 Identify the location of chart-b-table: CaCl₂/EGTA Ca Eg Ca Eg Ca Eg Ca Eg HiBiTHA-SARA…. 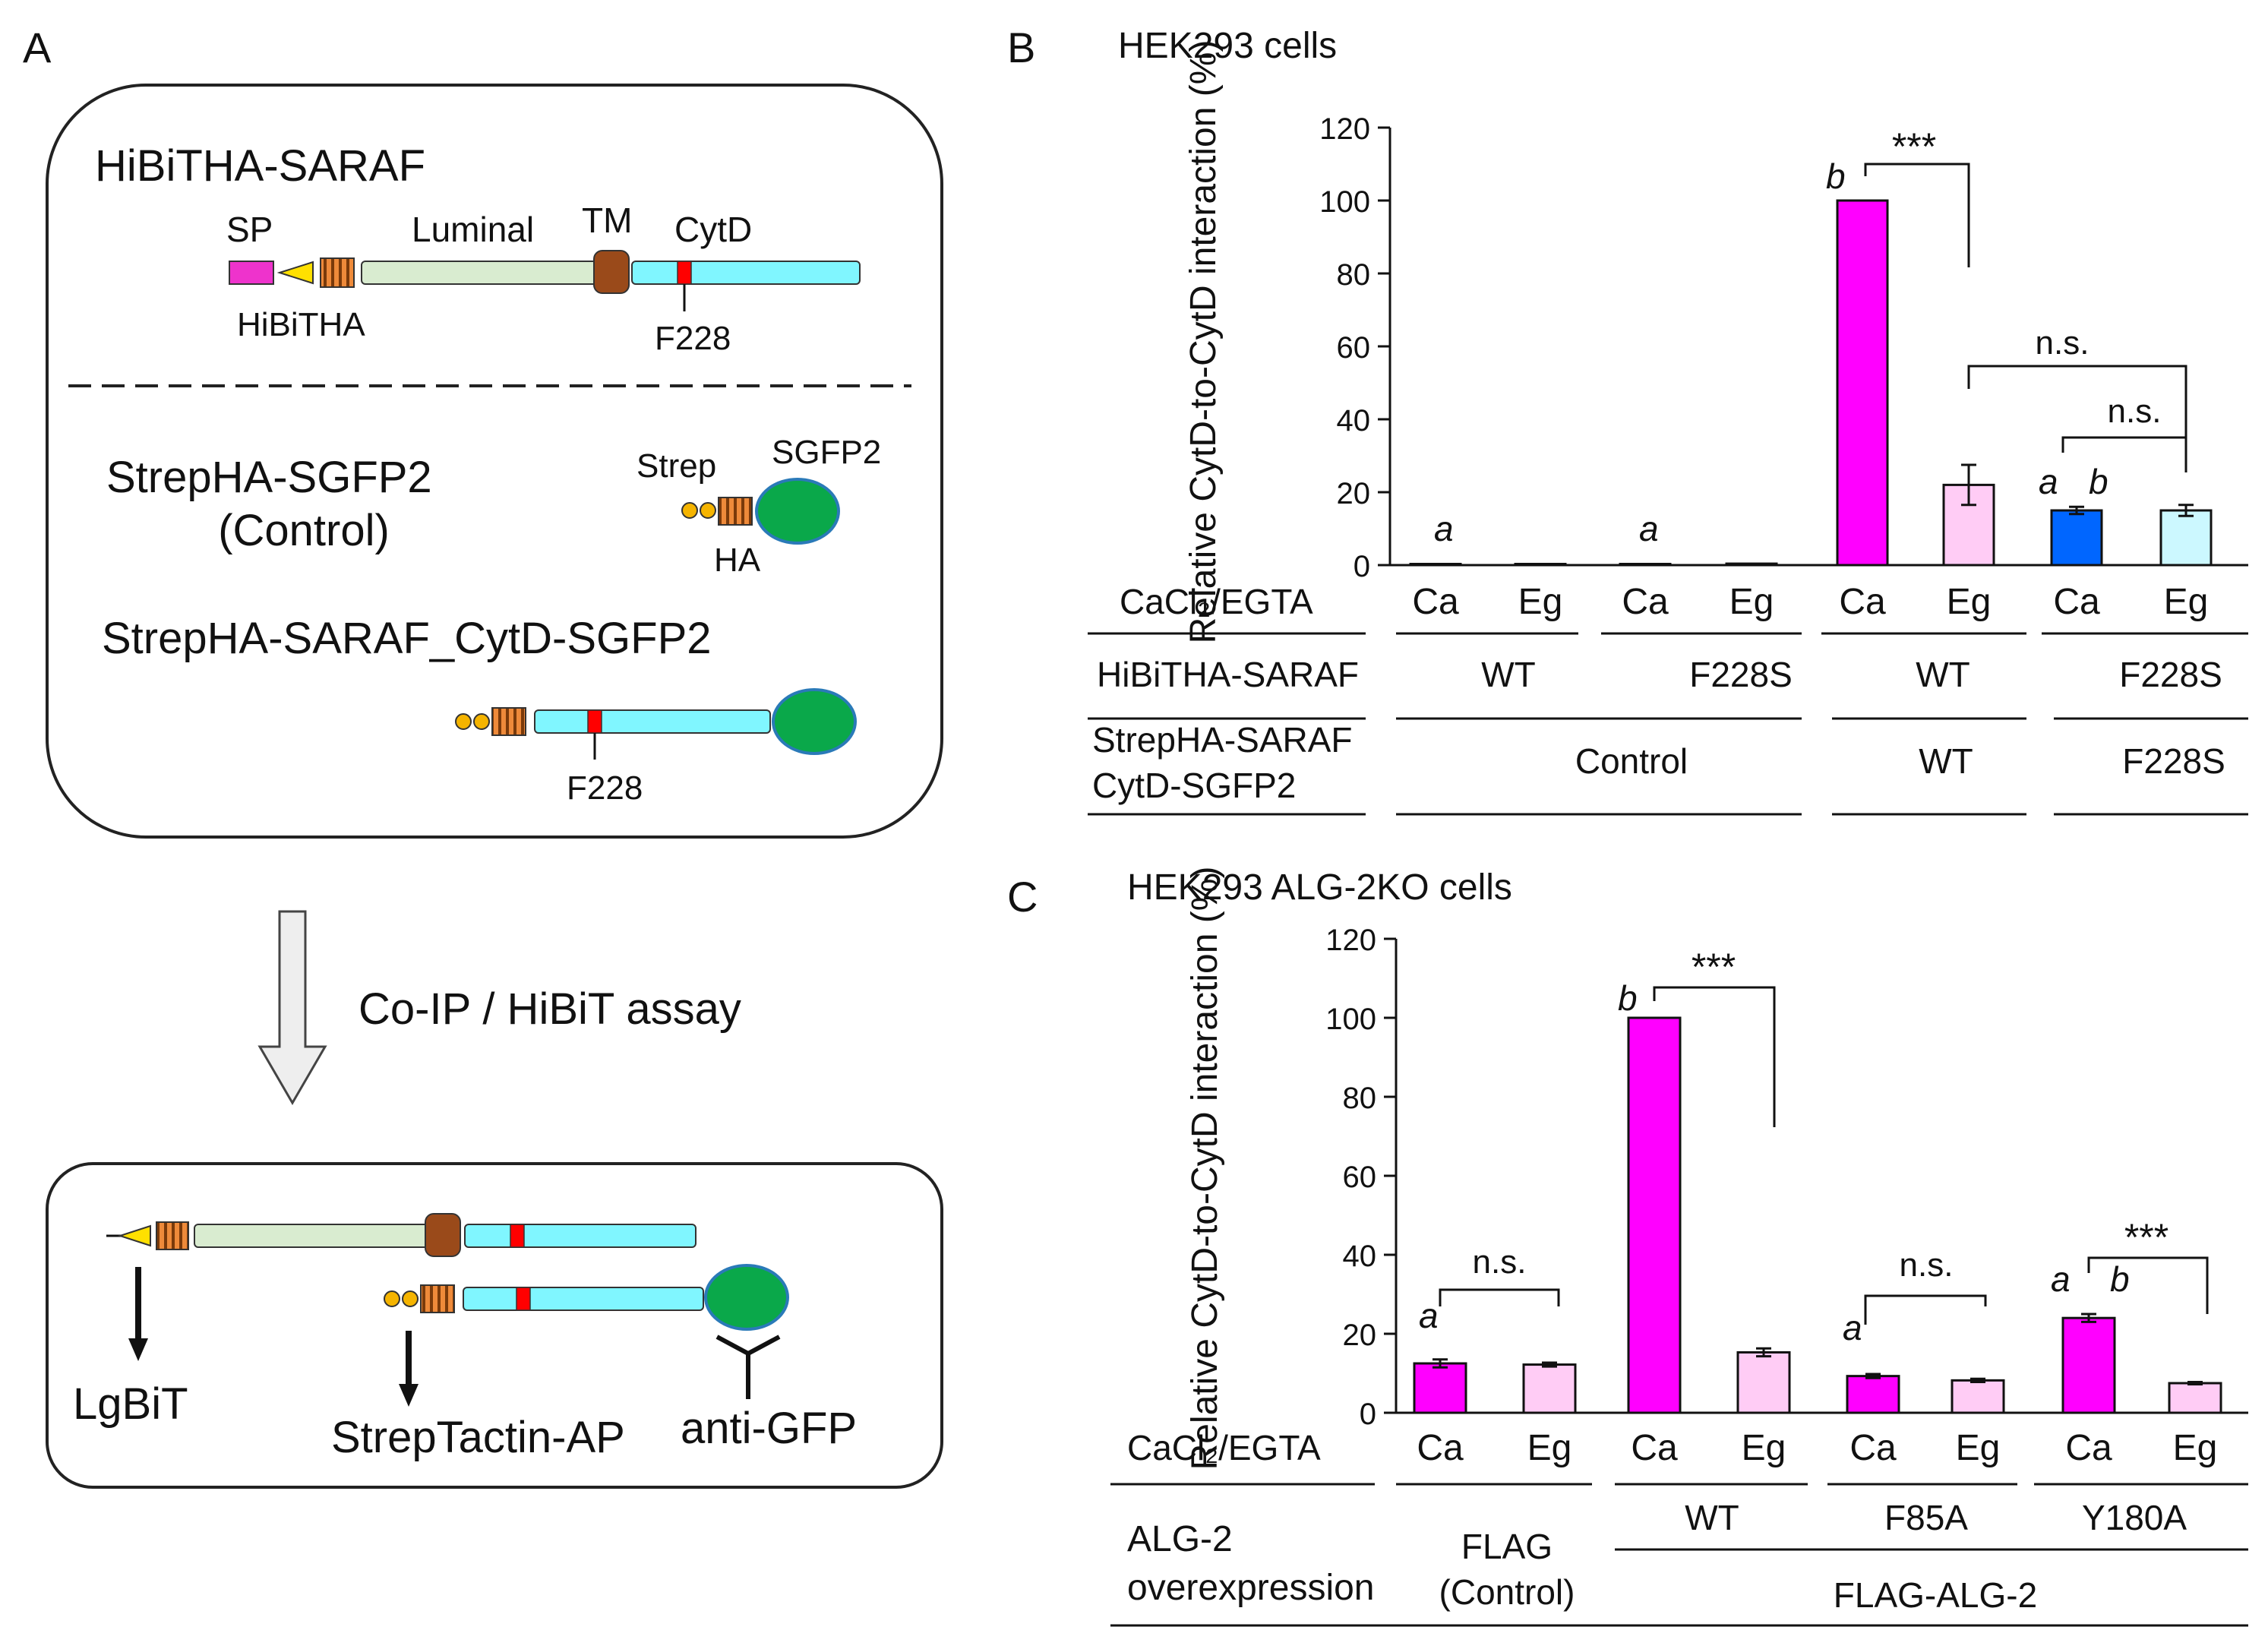
(1668, 699).